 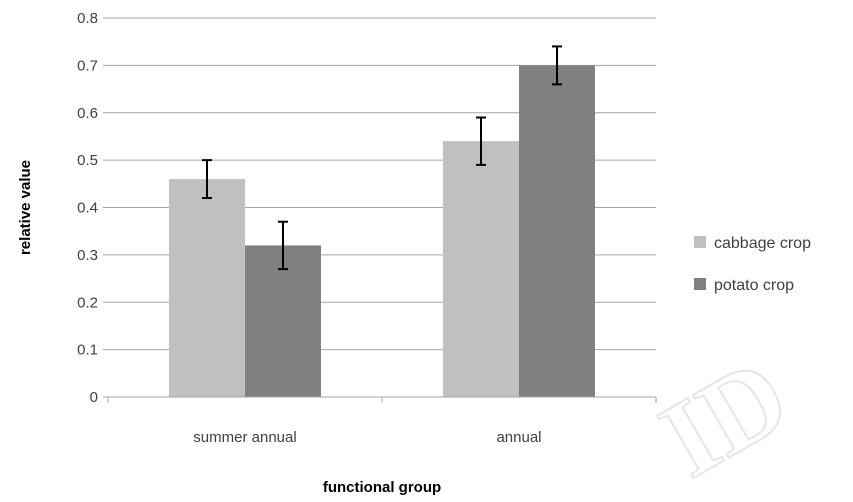 What do you see at coordinates (25, 207) in the screenshot?
I see `y-axis-title: relative value` at bounding box center [25, 207].